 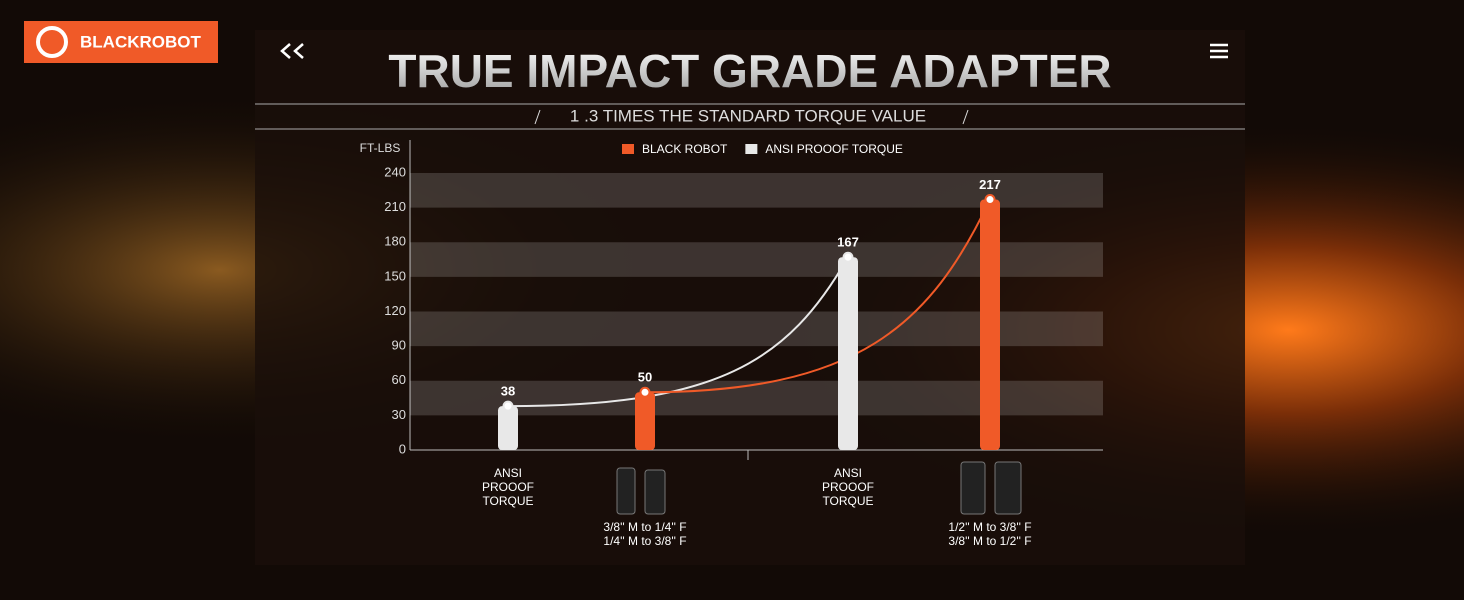 I want to click on y-axis-label: FT-LBS, so click(x=380, y=148).